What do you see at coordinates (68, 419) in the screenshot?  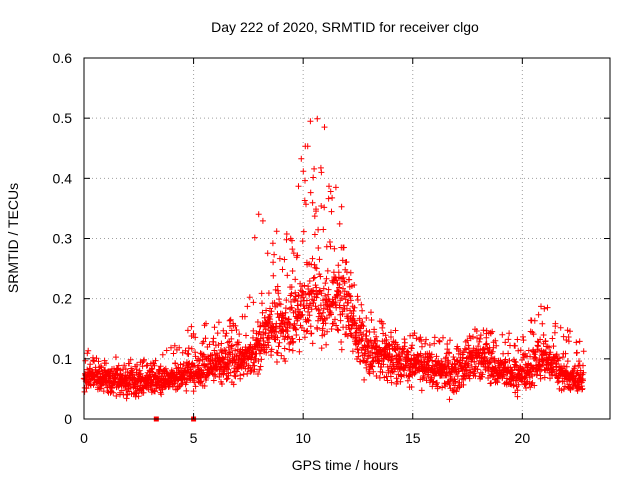 I see `y-tick-label: 0` at bounding box center [68, 419].